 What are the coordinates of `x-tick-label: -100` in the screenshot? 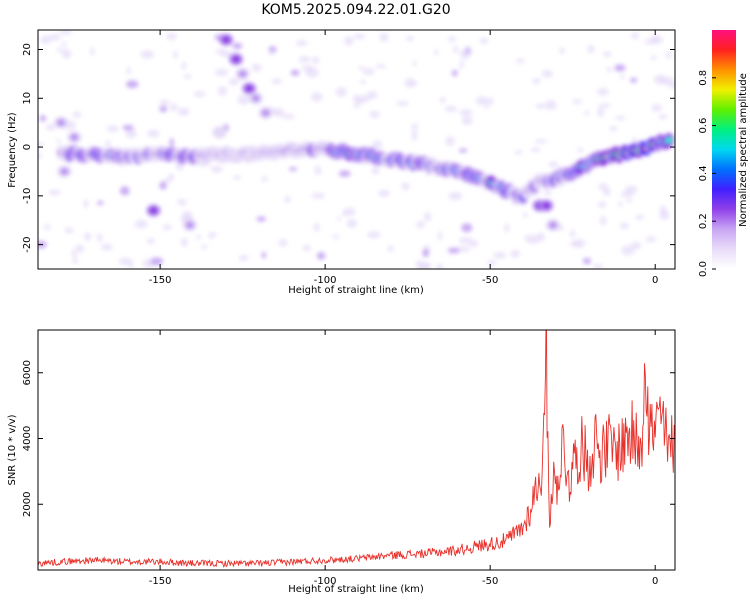 It's located at (325, 280).